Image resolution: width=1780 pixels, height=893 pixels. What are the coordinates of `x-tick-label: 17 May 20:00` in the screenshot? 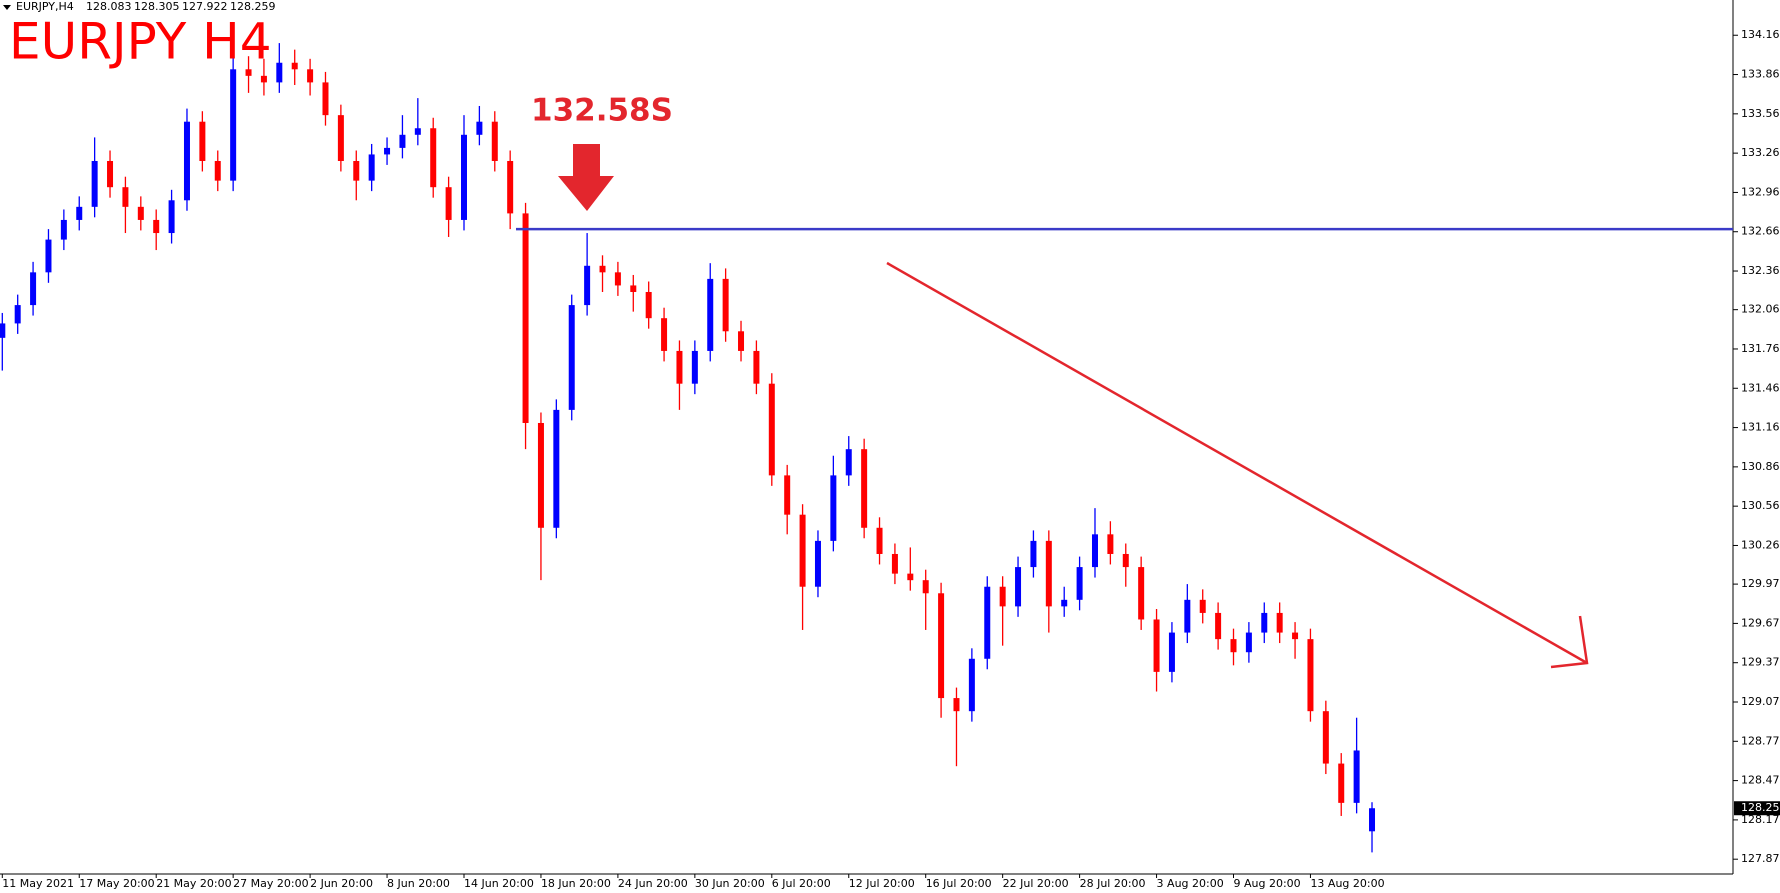 It's located at (116, 883).